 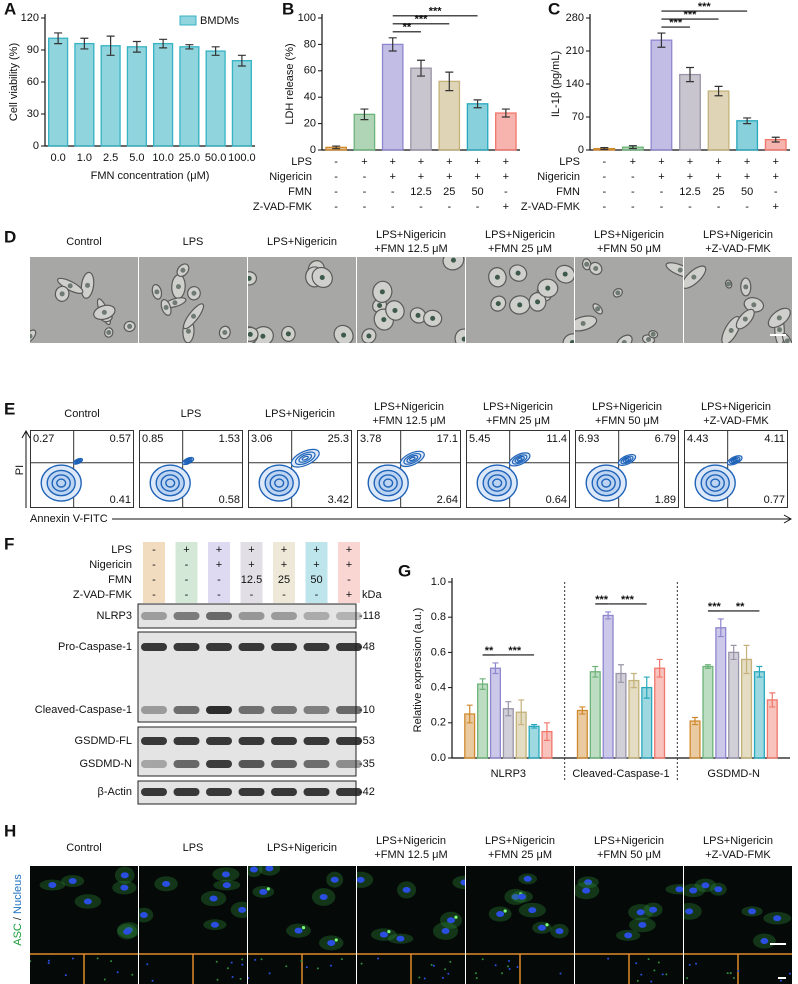 I want to click on y-tick-label: 0.0, so click(x=438, y=758).